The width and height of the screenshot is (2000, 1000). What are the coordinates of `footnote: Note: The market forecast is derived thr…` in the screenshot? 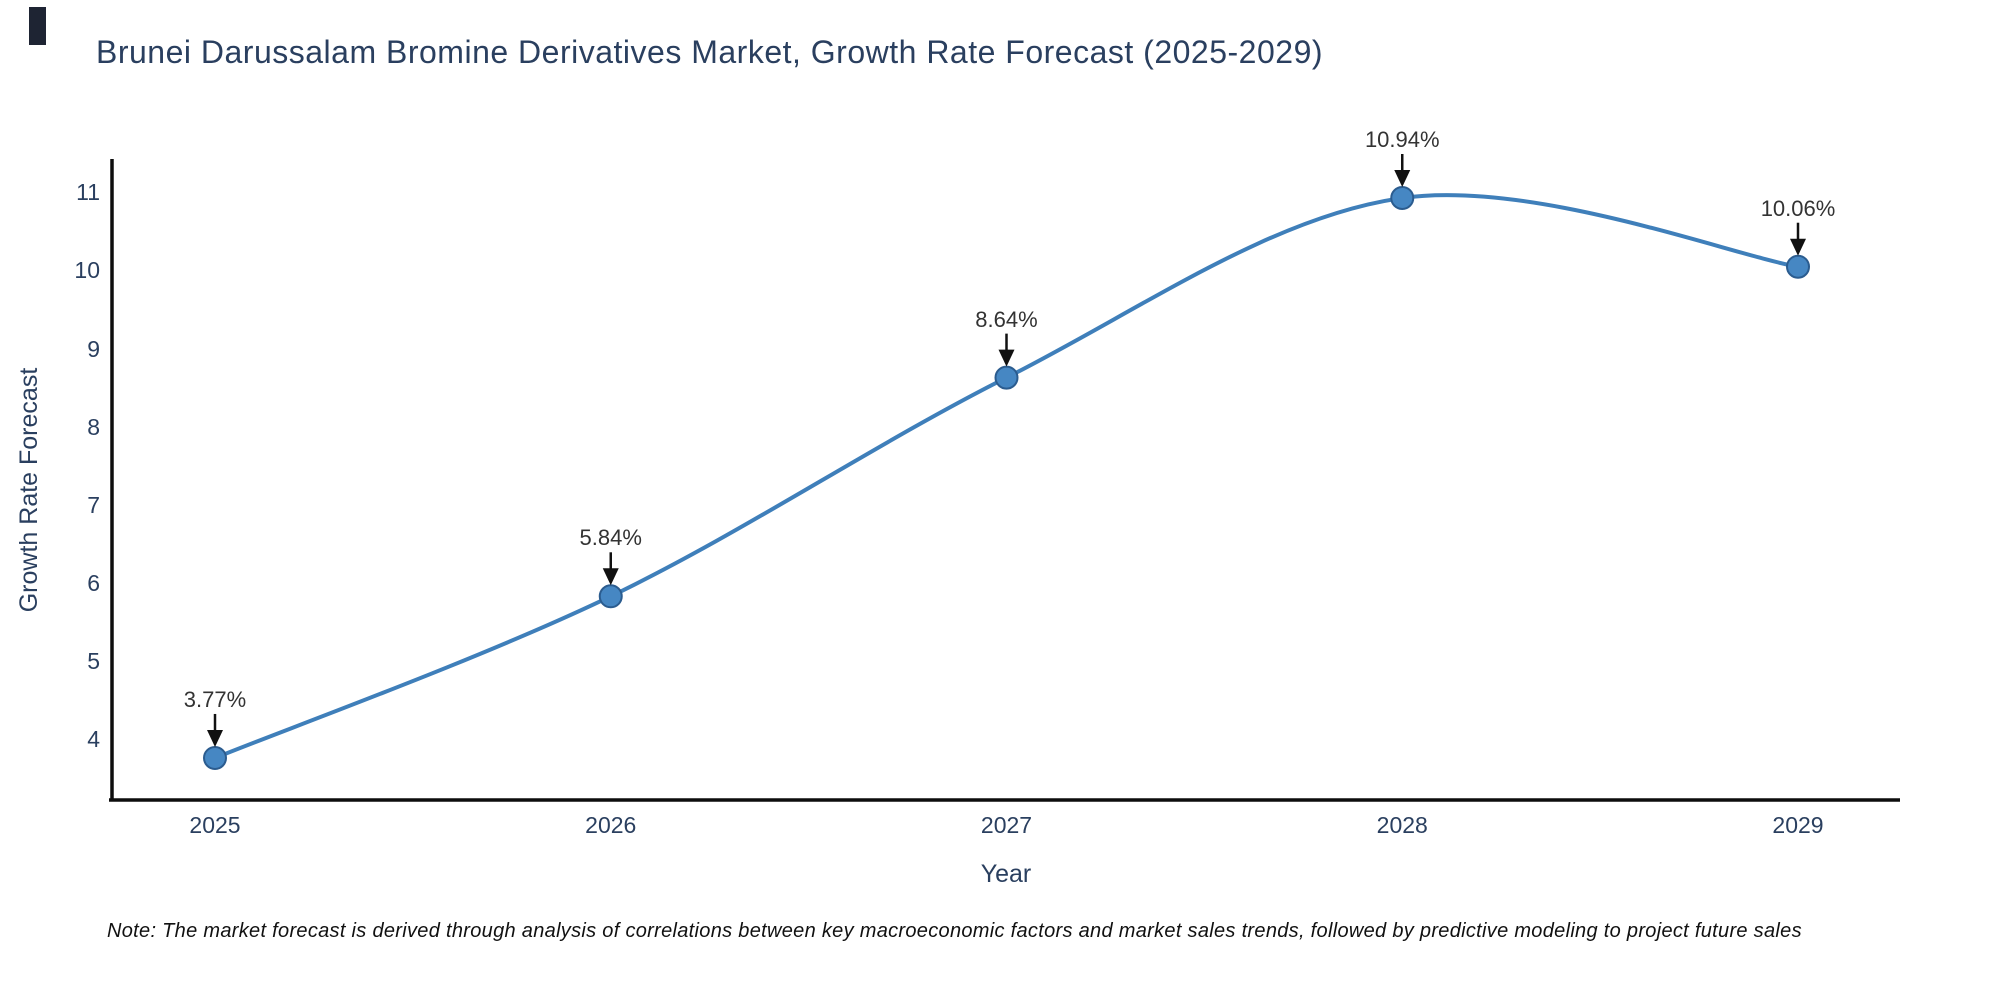 It's located at (954, 931).